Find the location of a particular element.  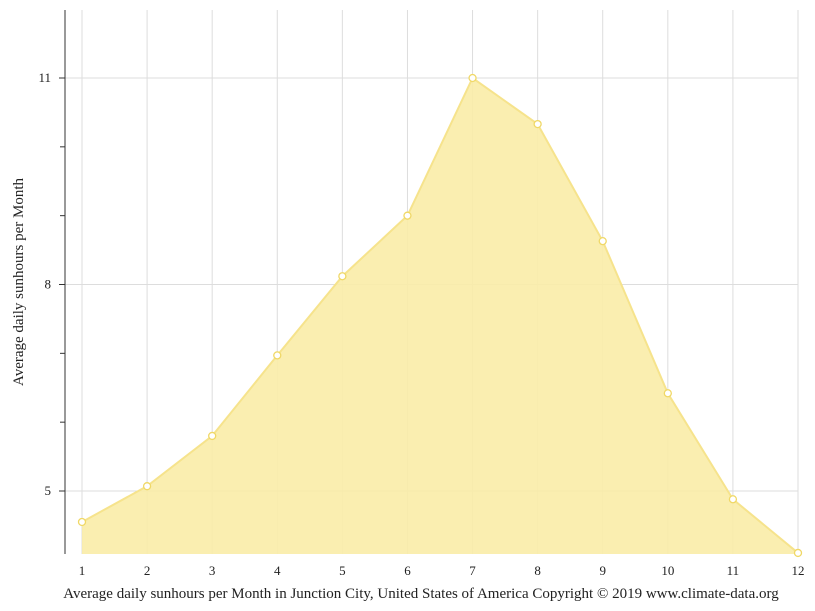

x-tick-label-6: 6 is located at coordinates (407, 570).